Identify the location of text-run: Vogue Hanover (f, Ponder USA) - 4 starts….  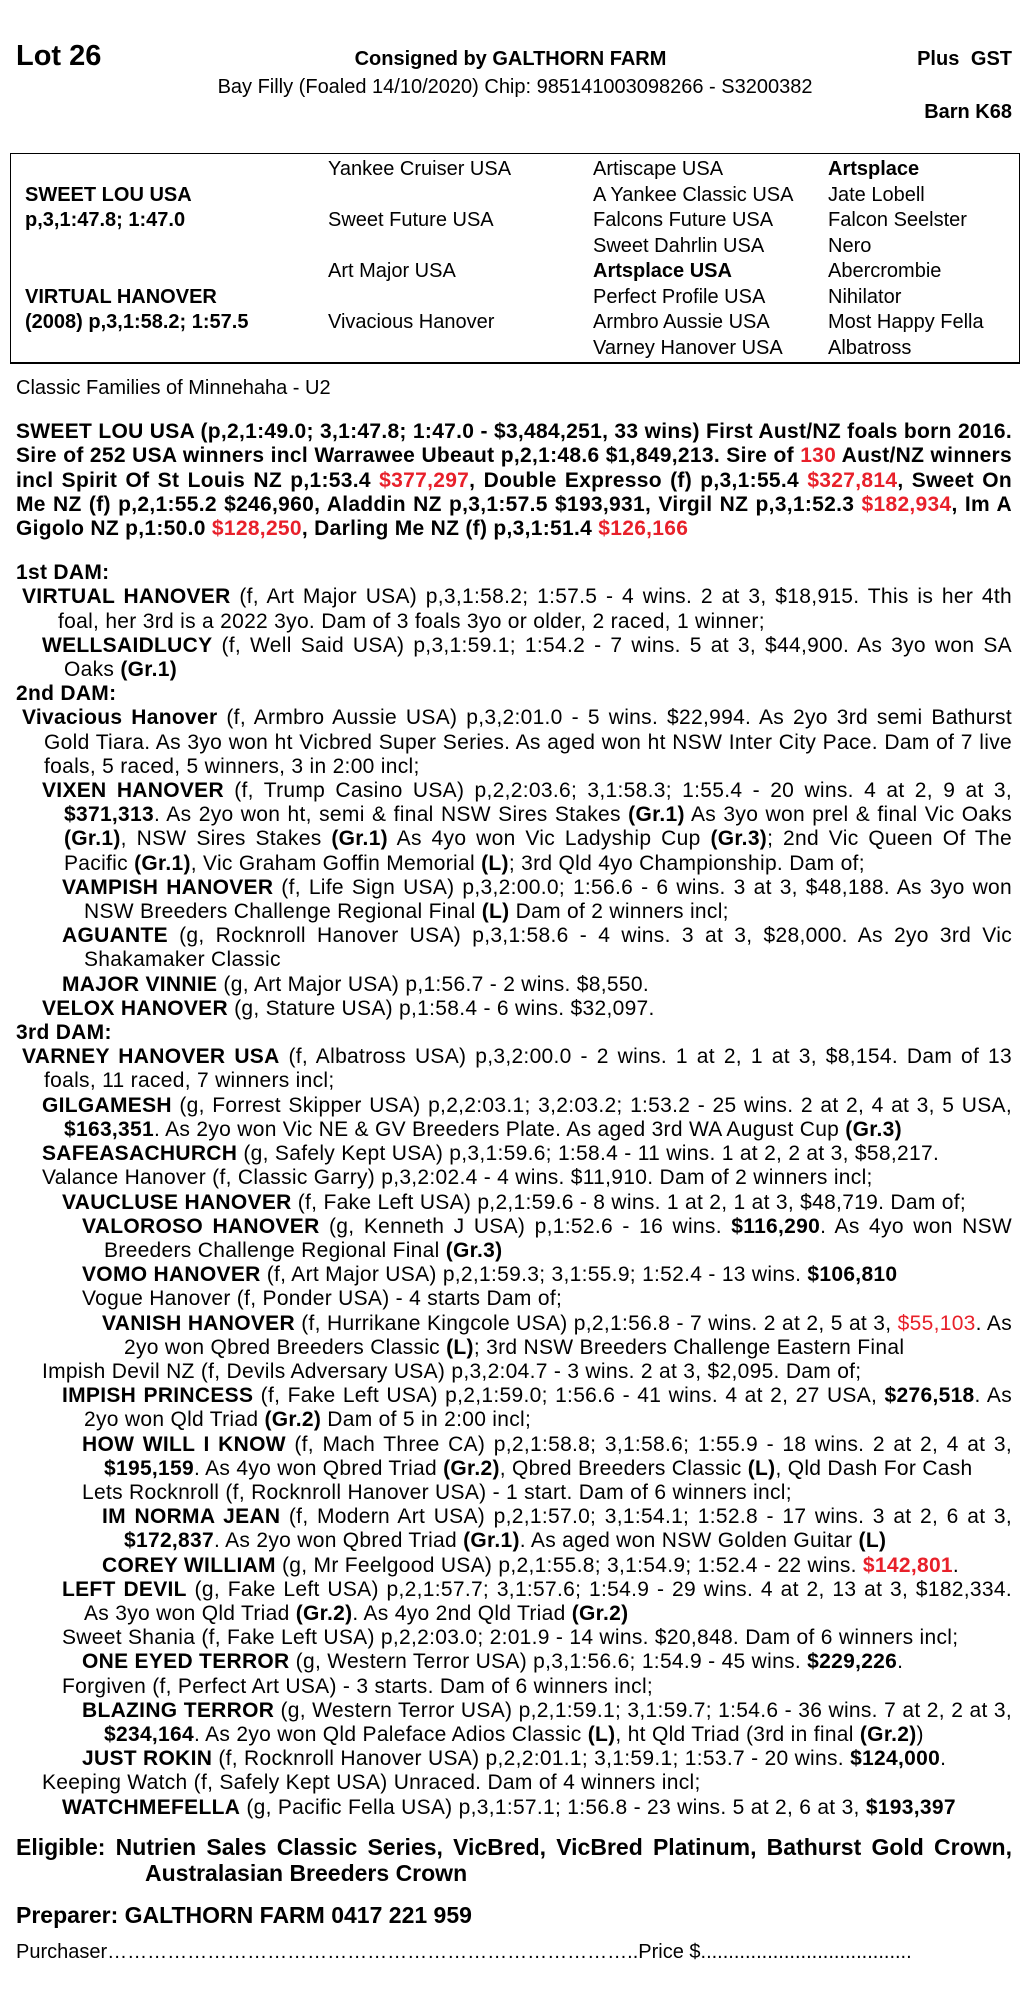
(322, 1299).